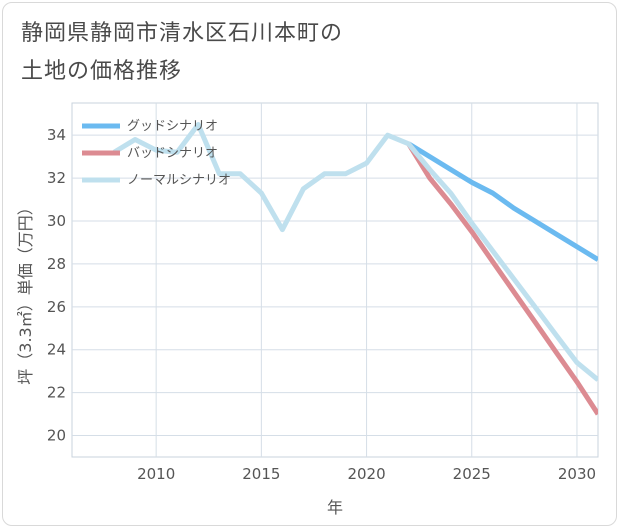 The height and width of the screenshot is (530, 621). What do you see at coordinates (56, 350) in the screenshot?
I see `y-tick-label-24: 24` at bounding box center [56, 350].